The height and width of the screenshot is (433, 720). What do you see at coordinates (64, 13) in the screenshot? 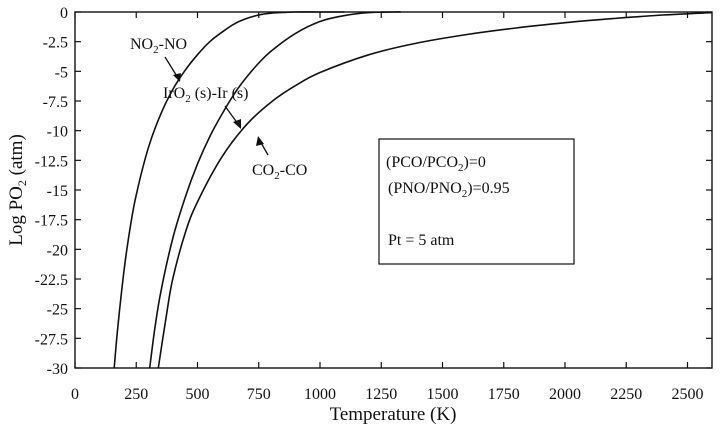
I see `y-tick-label: 0` at bounding box center [64, 13].